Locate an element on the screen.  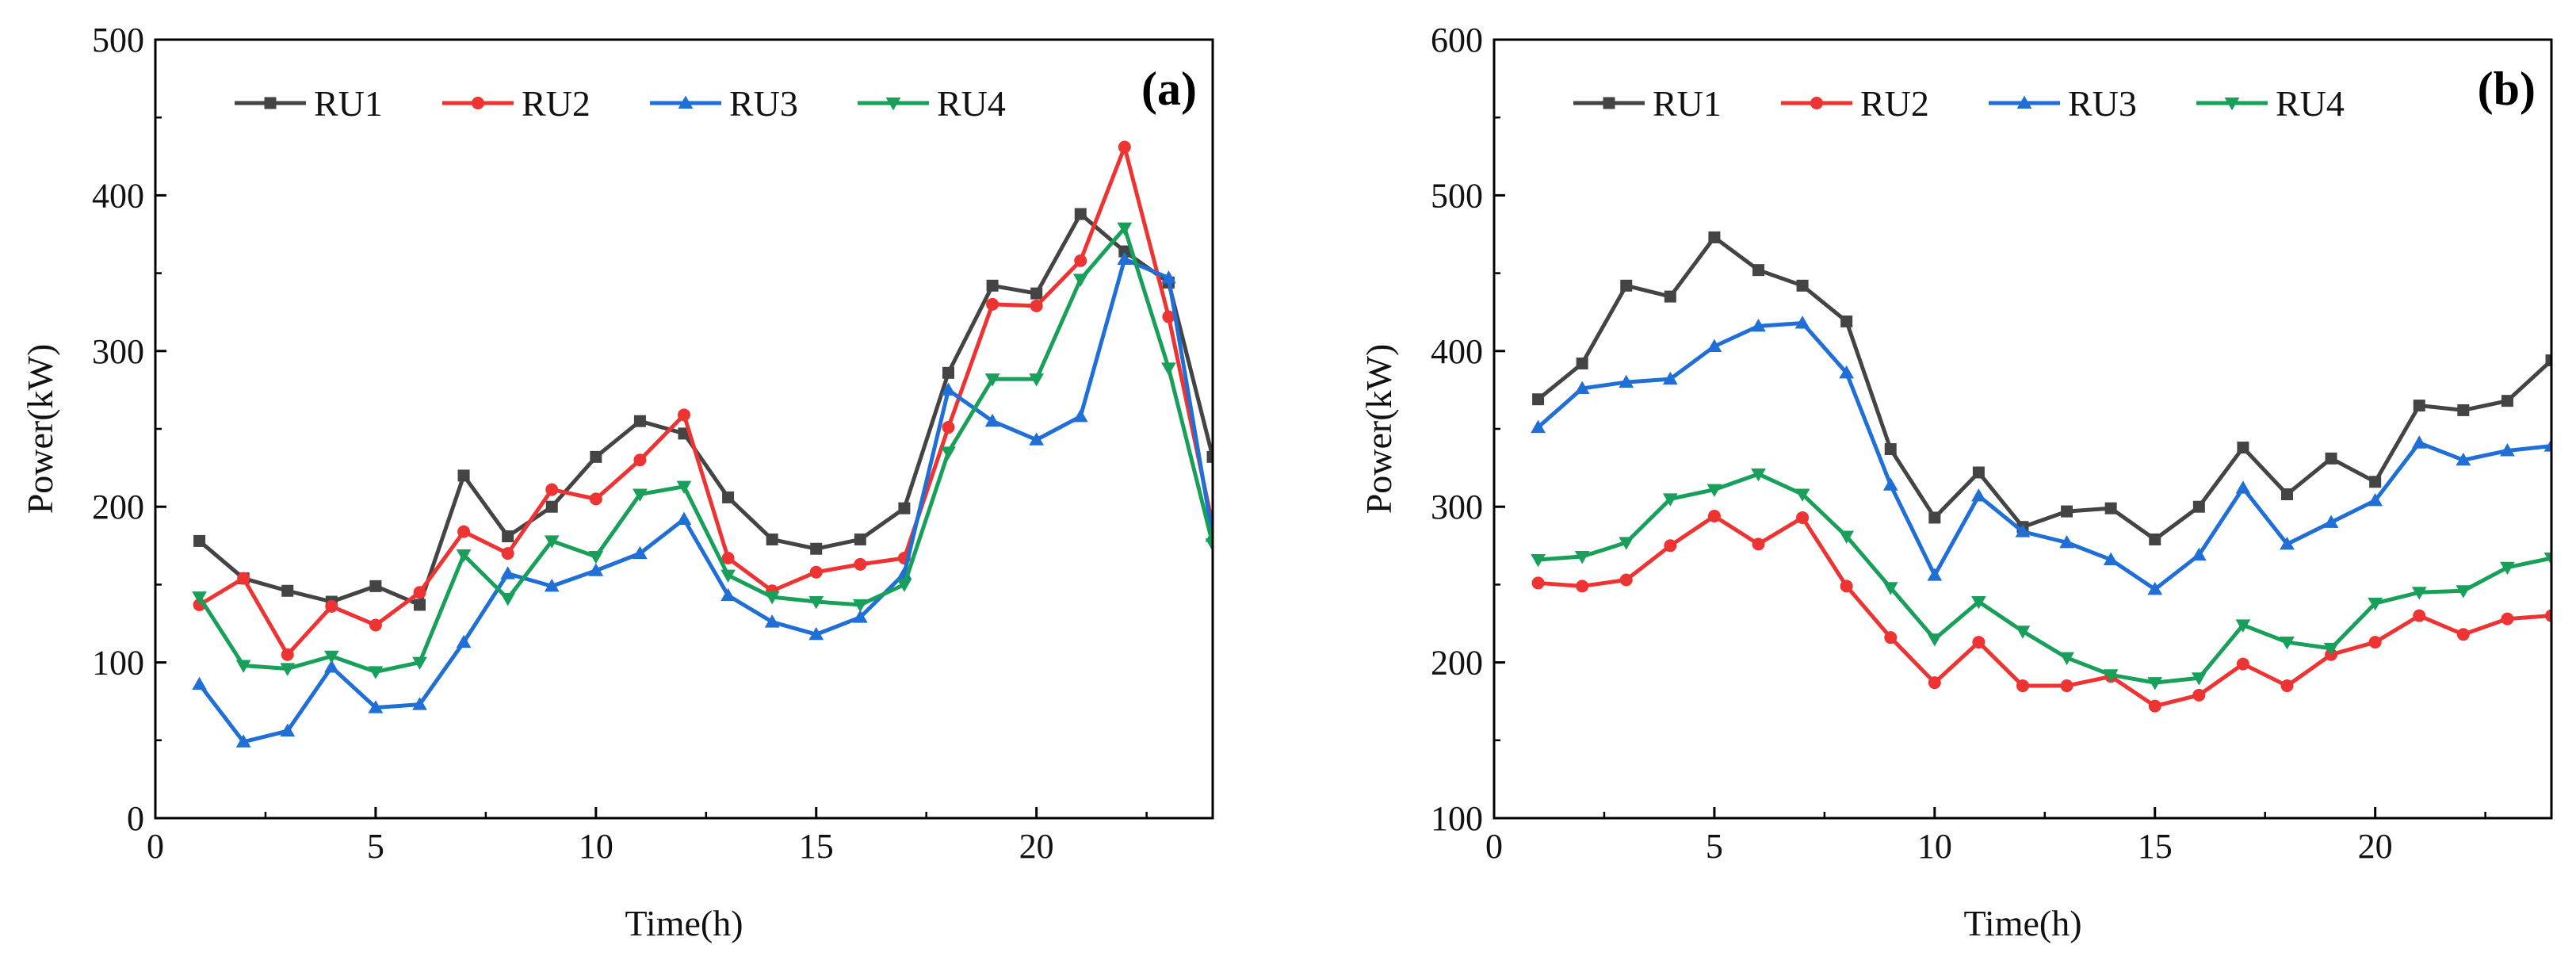
legend-item-ru1: RU1 is located at coordinates (309, 103).